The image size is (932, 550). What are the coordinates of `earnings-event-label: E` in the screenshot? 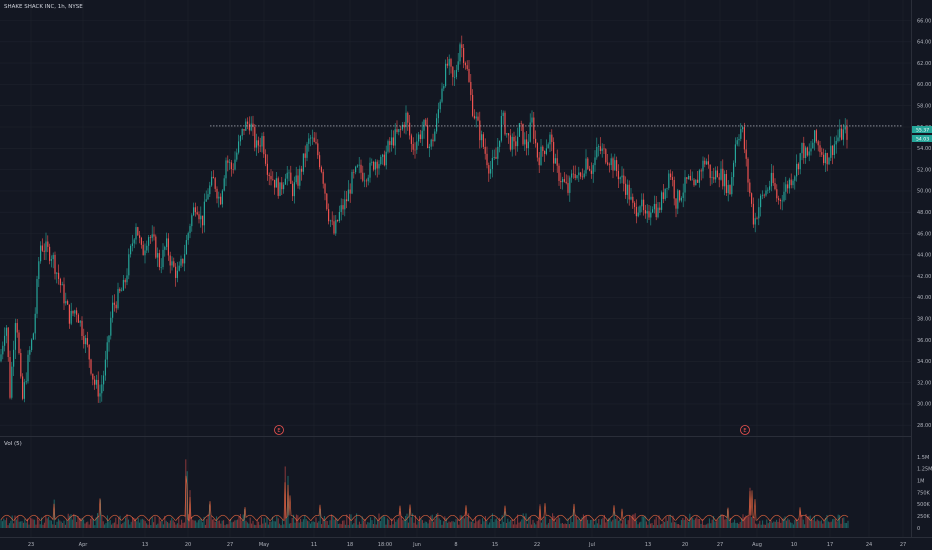 It's located at (744, 431).